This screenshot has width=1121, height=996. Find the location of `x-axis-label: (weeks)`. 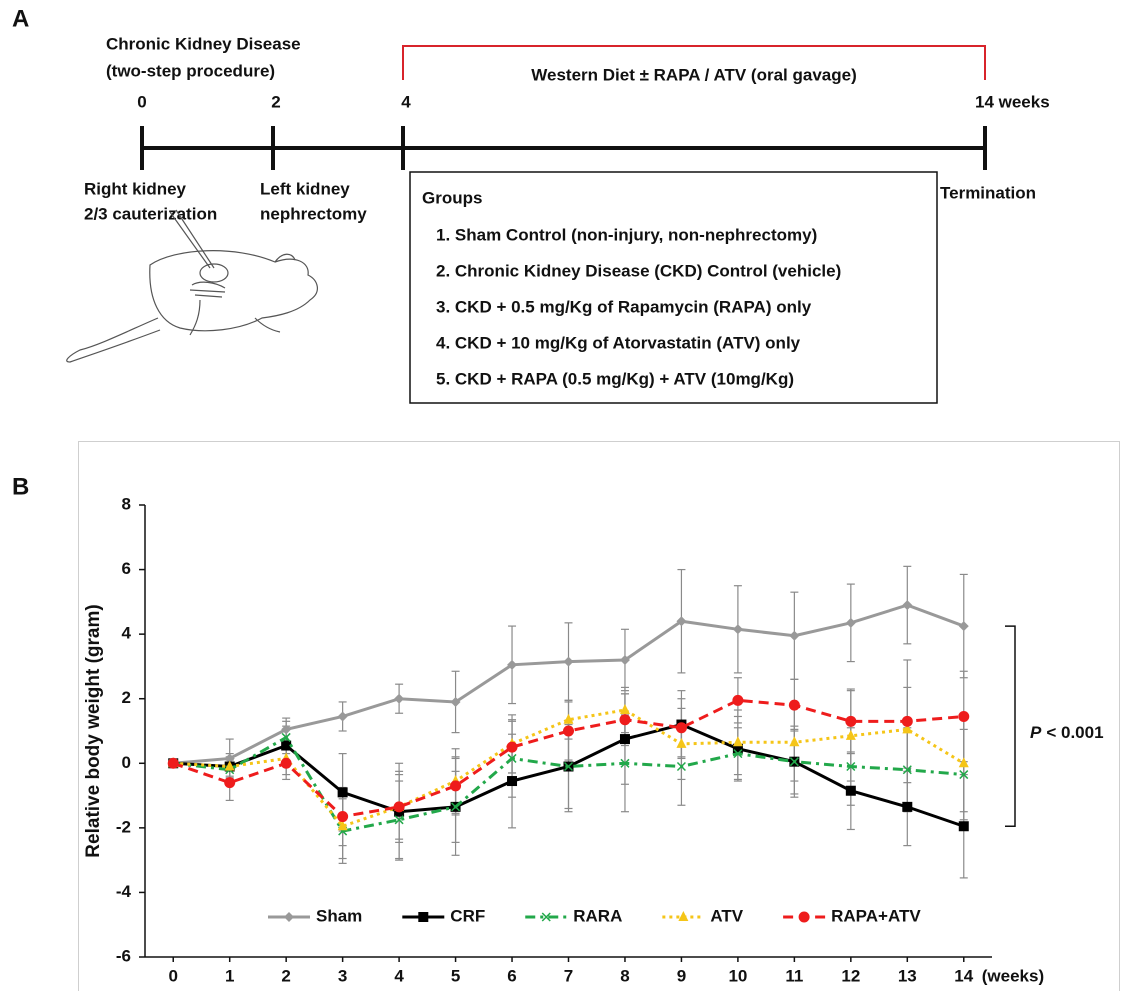

x-axis-label: (weeks) is located at coordinates (1013, 975).